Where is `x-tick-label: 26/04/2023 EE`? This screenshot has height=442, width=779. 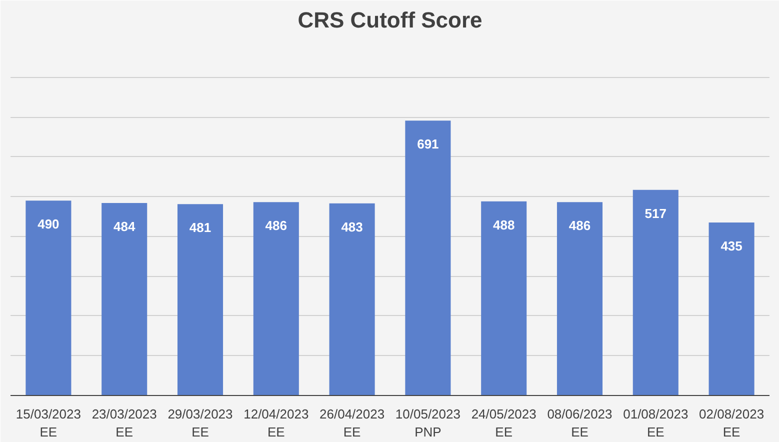 x-tick-label: 26/04/2023 EE is located at coordinates (352, 423).